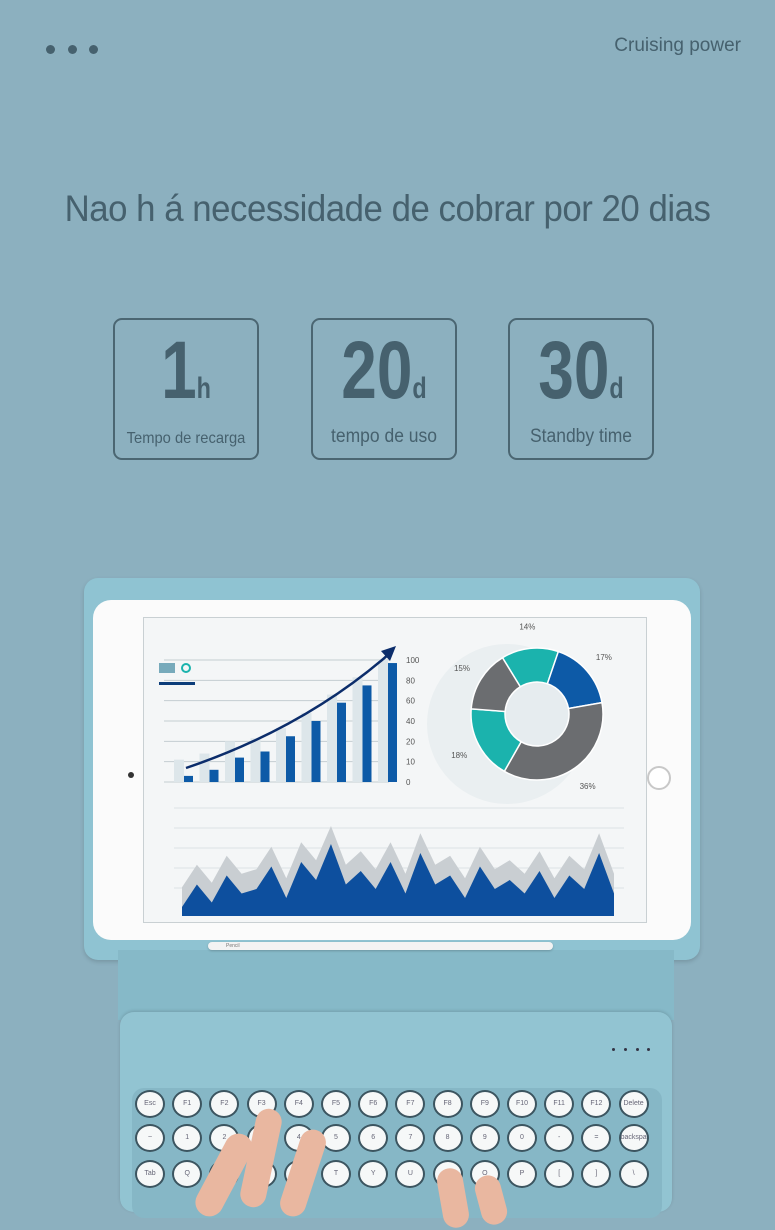  Describe the element at coordinates (384, 436) in the screenshot. I see `stat-label: tempo de uso` at that location.